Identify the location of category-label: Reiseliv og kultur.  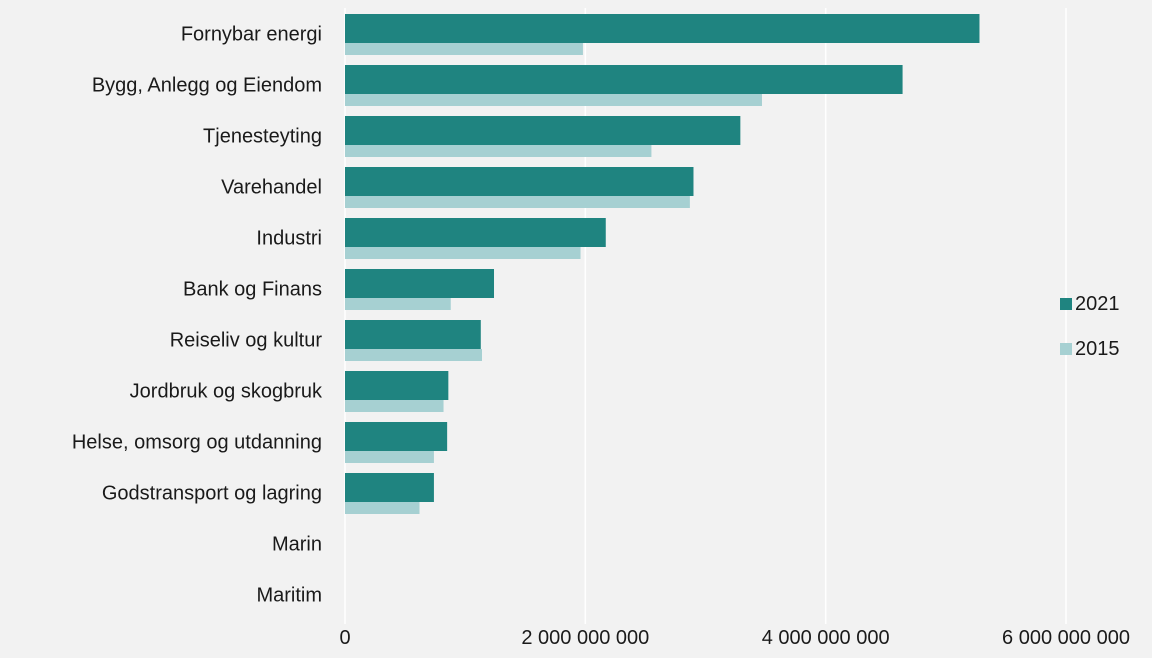
(246, 341).